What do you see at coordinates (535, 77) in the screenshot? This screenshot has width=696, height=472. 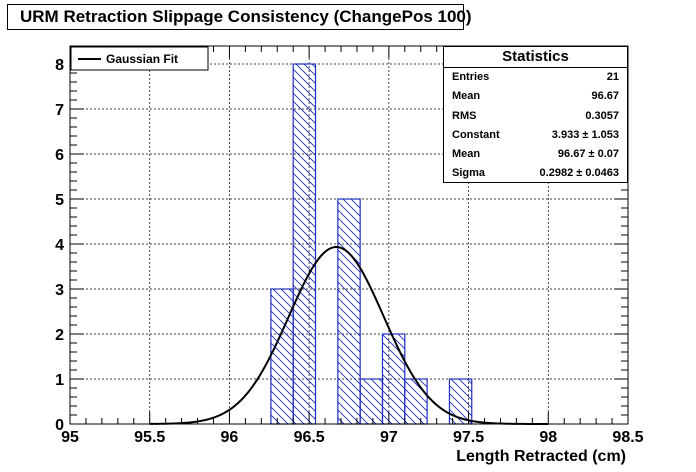 I see `stat-row: Entries 21` at bounding box center [535, 77].